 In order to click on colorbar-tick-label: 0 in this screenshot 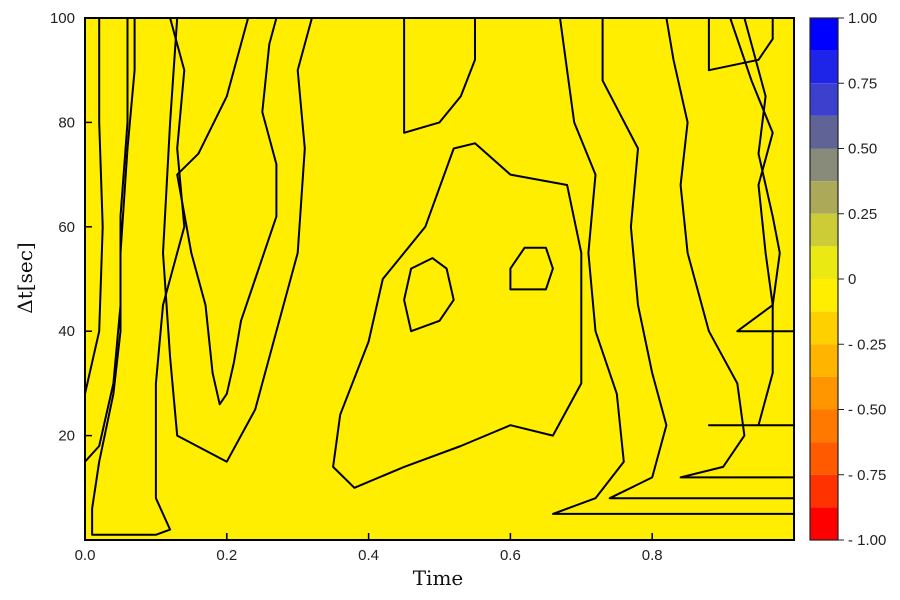, I will do `click(852, 279)`.